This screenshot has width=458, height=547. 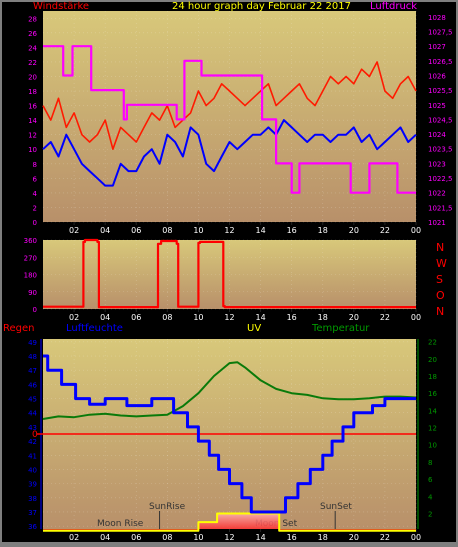 I want to click on y-right-tick-label-p3: 22, so click(x=432, y=343).